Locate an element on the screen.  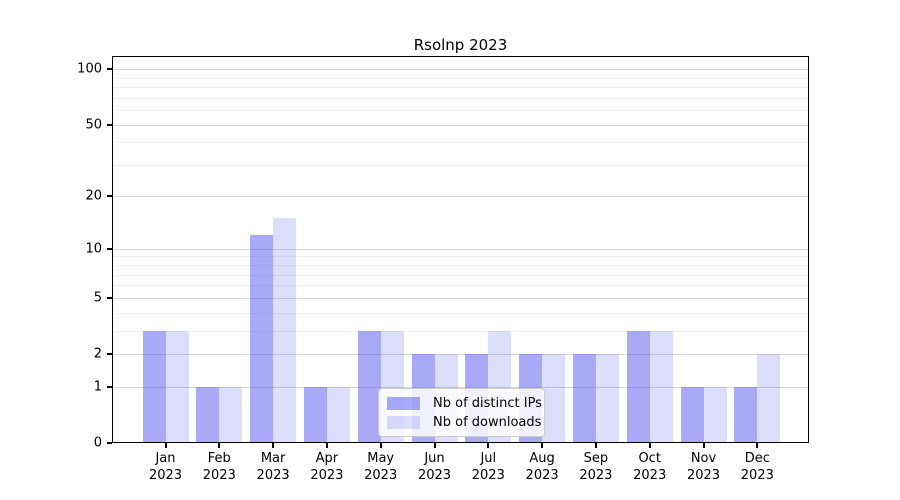
x-tick-label-sep-2023: Sep 2023 is located at coordinates (596, 467).